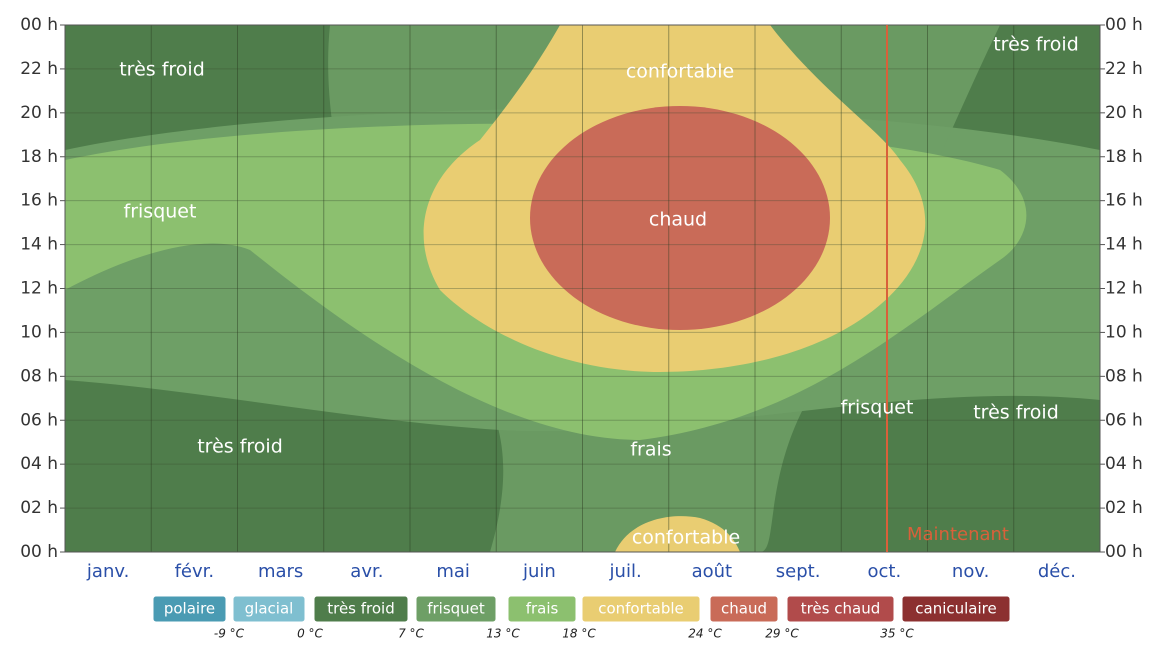  I want to click on legend-label: frisquet, so click(456, 609).